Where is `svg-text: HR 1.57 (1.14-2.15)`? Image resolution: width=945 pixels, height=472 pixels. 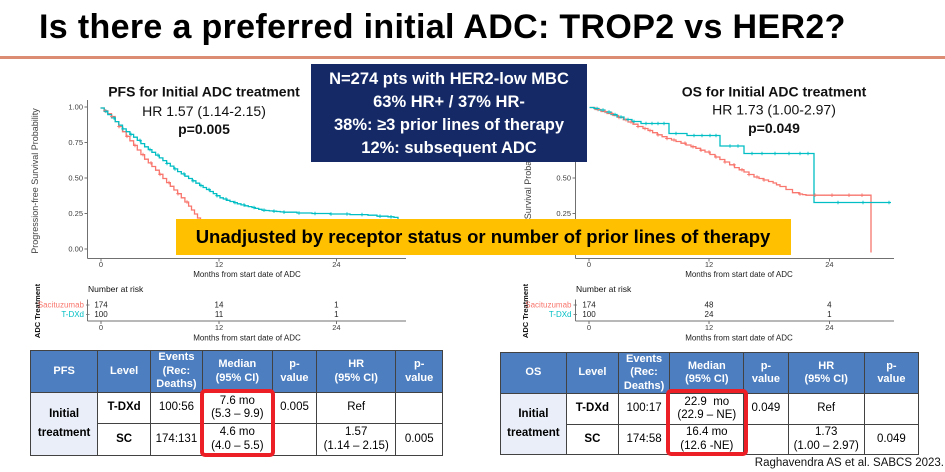 svg-text: HR 1.57 (1.14-2.15) is located at coordinates (204, 111).